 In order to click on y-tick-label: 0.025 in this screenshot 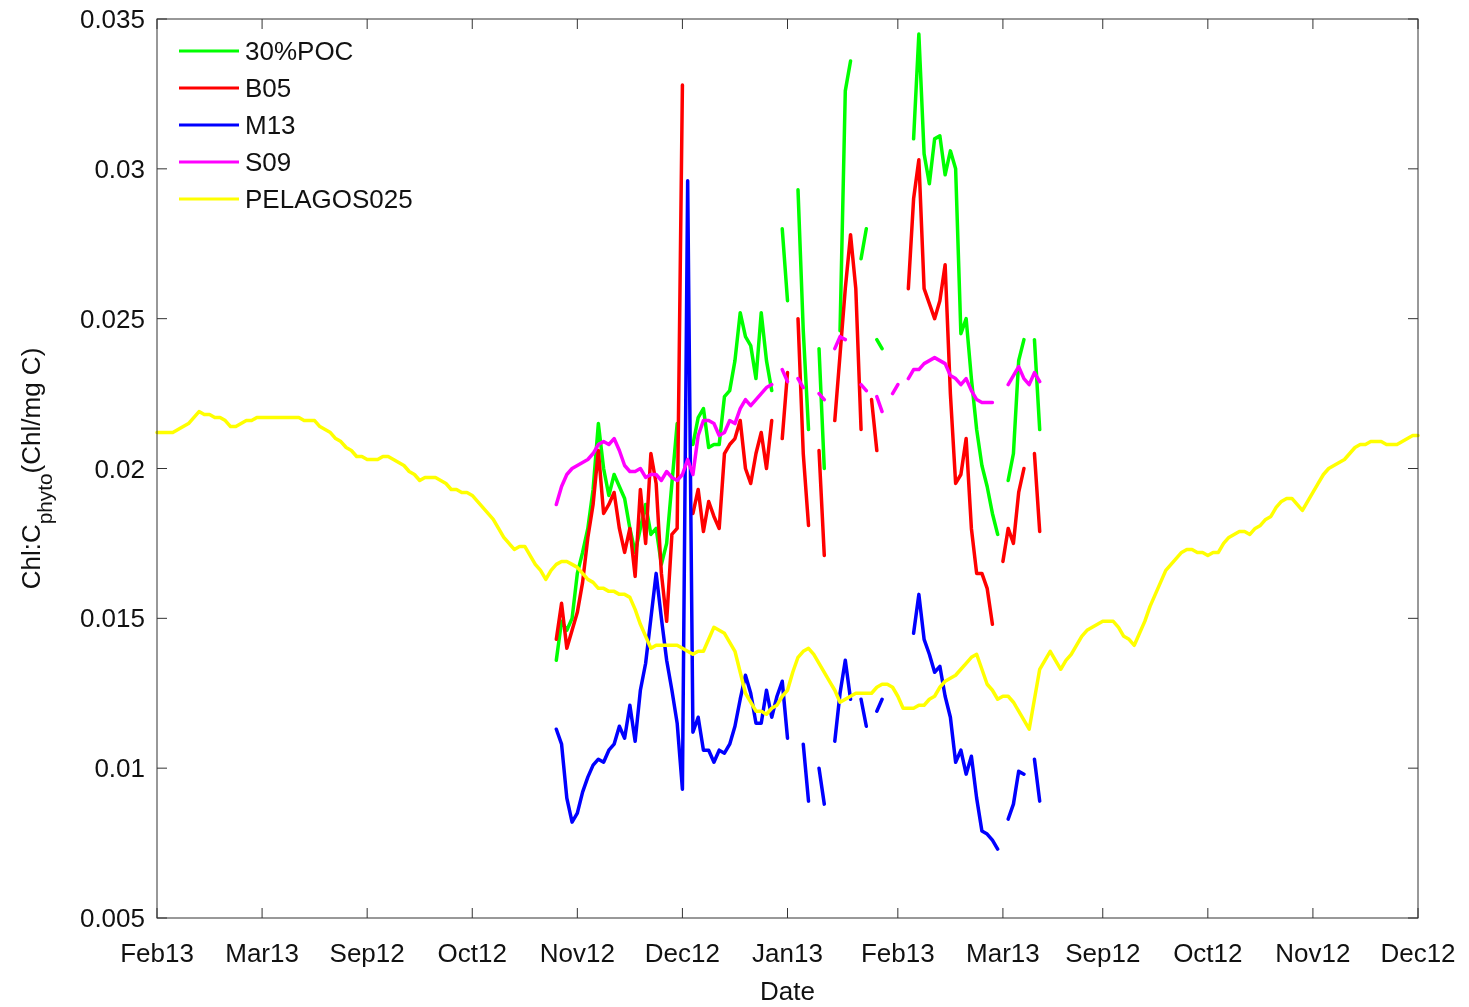, I will do `click(112, 318)`.